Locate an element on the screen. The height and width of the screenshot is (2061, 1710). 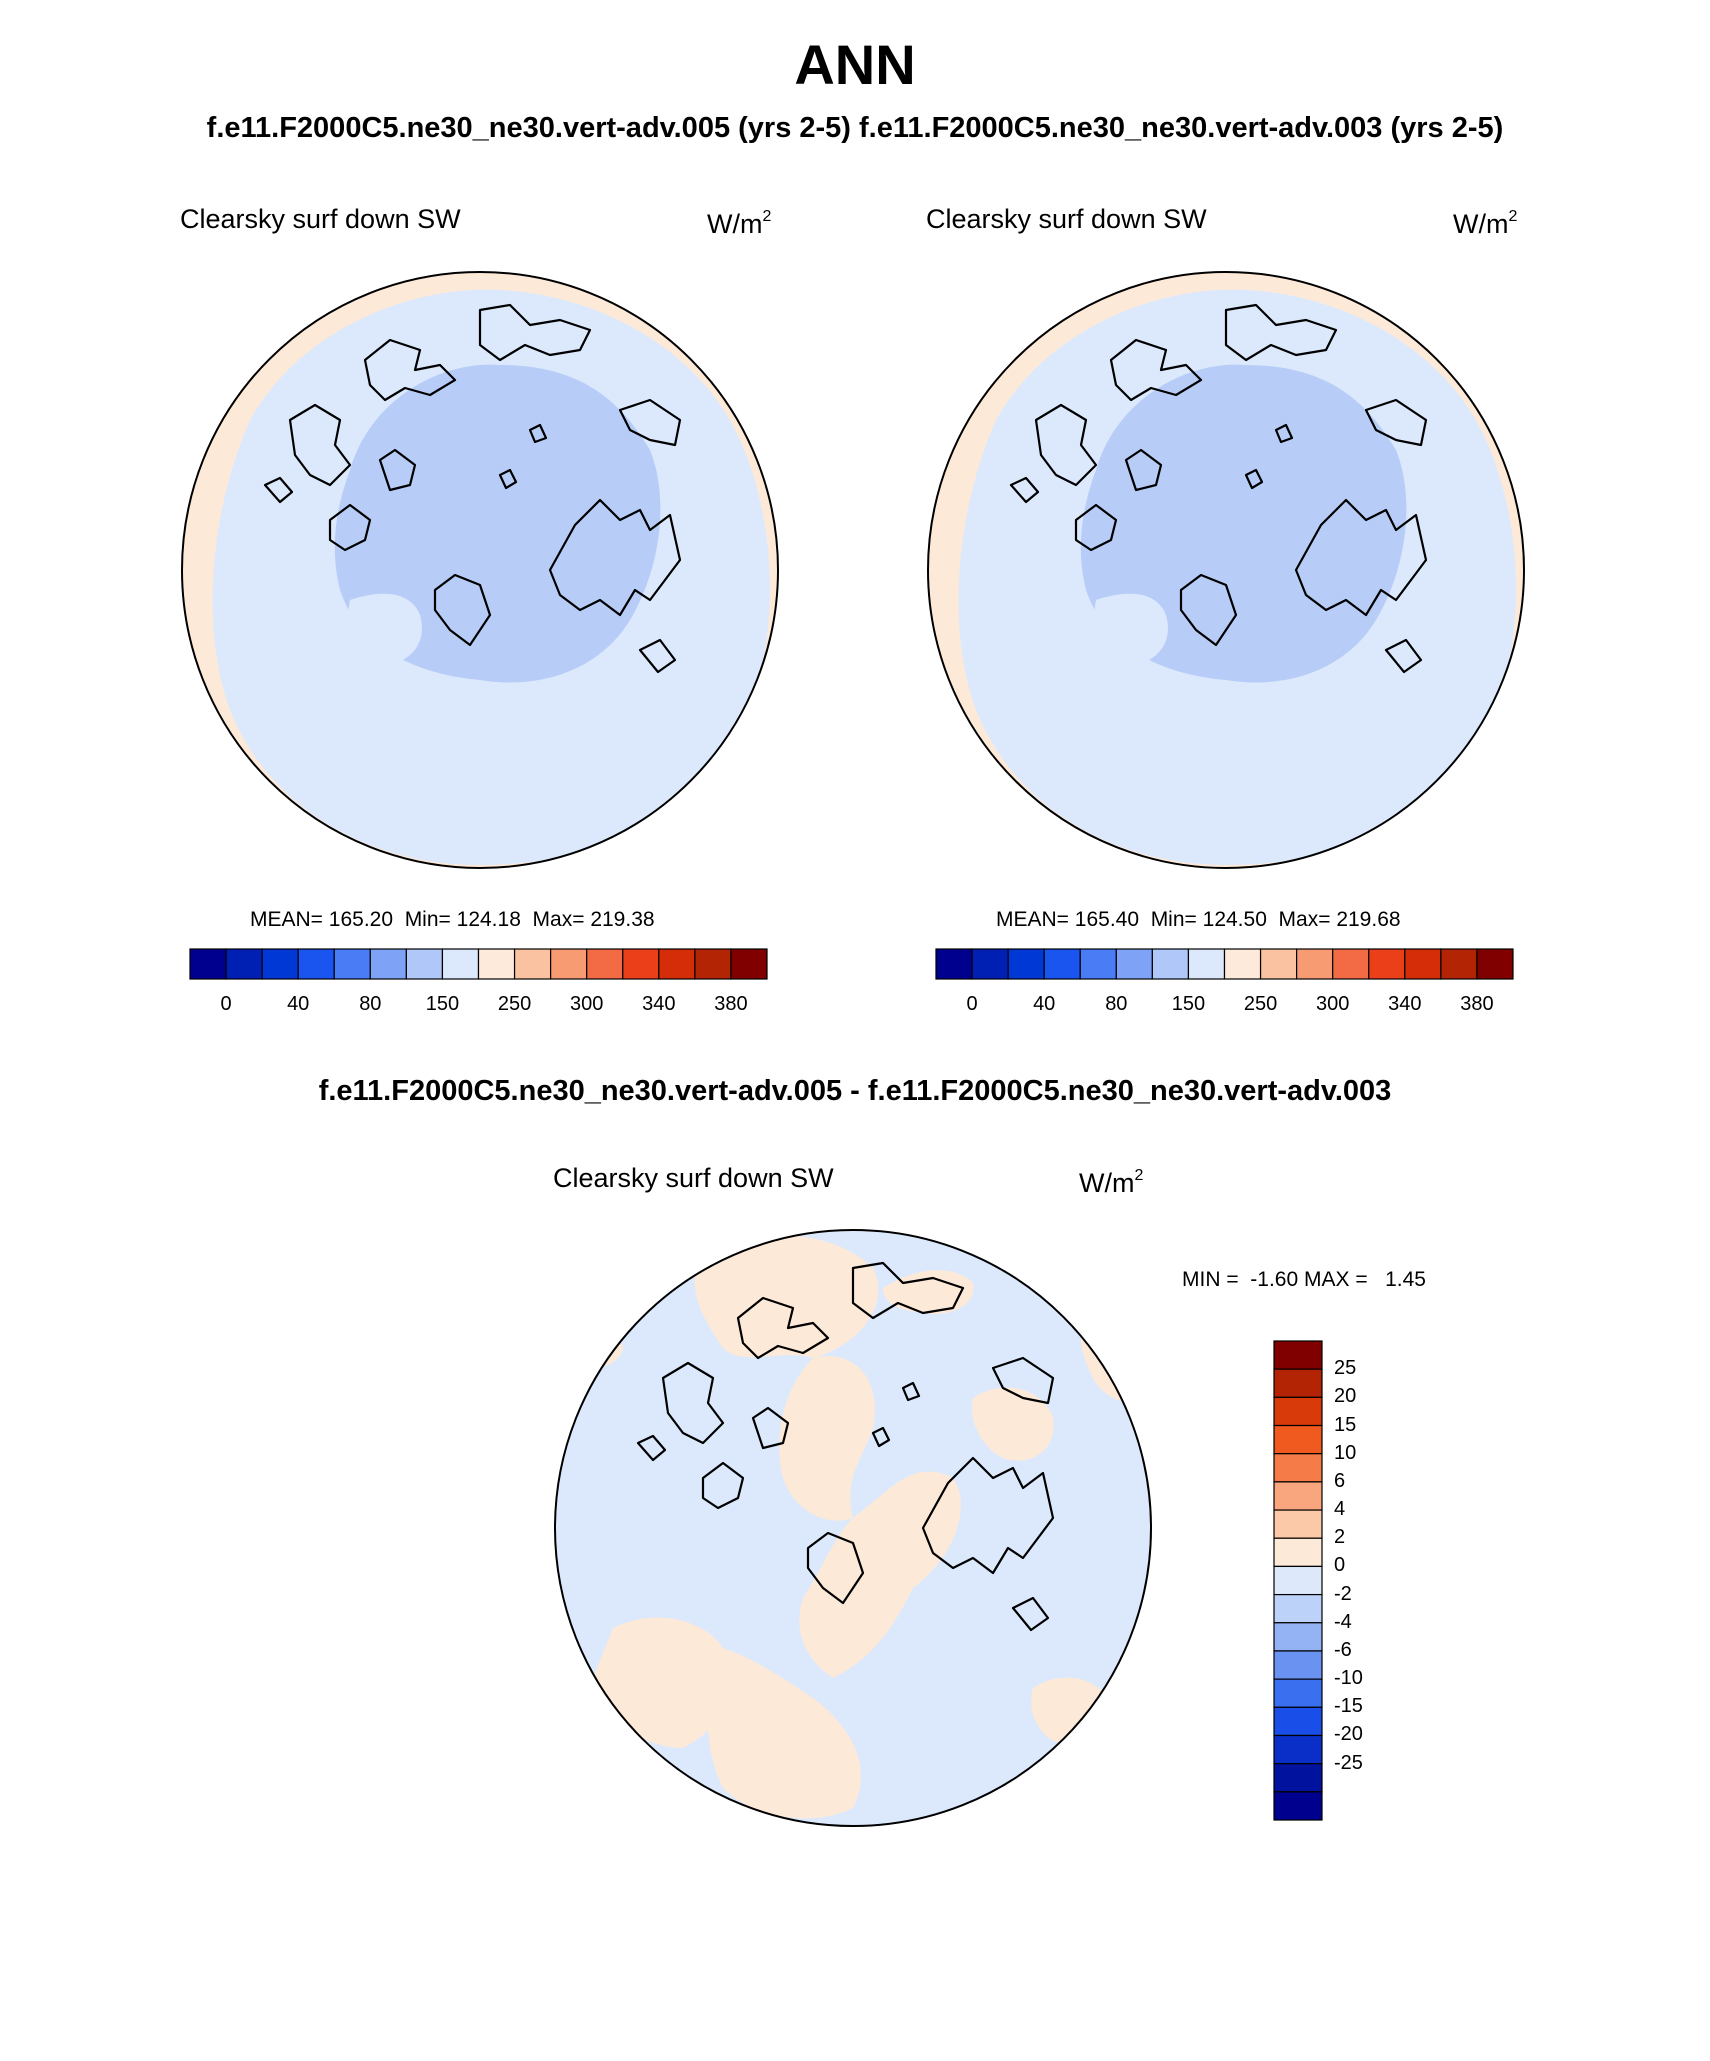
panel3-colorbar-label: 25 is located at coordinates (1345, 1368).